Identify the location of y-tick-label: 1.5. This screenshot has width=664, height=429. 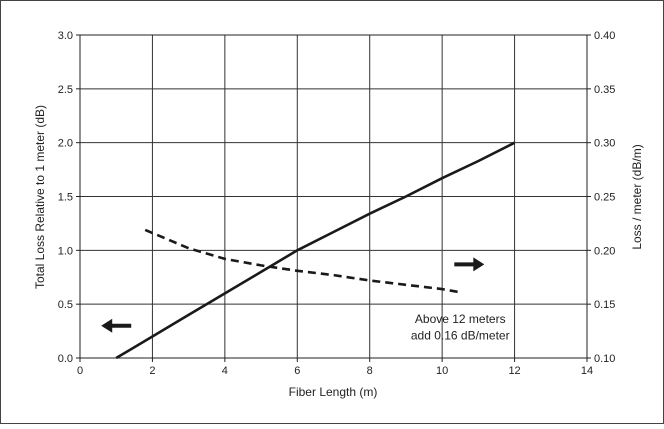
(65, 198).